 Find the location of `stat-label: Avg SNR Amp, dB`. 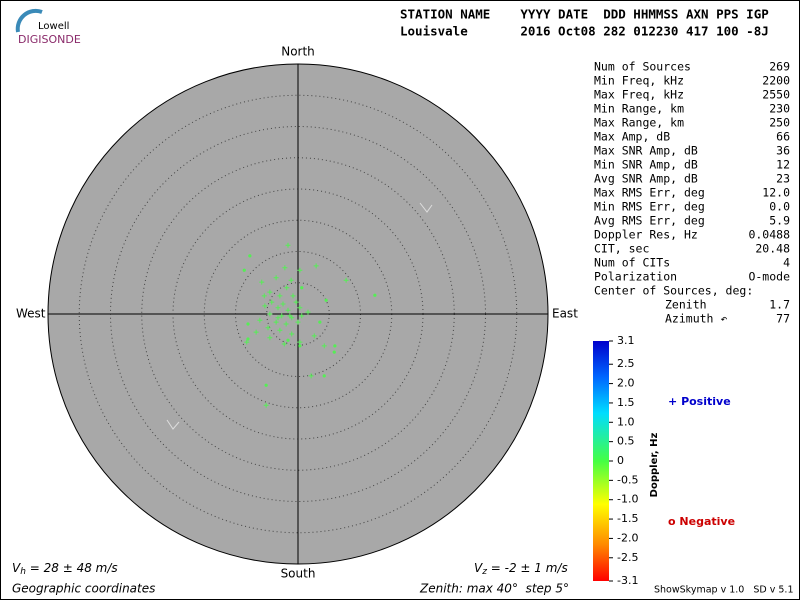

stat-label: Avg SNR Amp, dB is located at coordinates (646, 179).